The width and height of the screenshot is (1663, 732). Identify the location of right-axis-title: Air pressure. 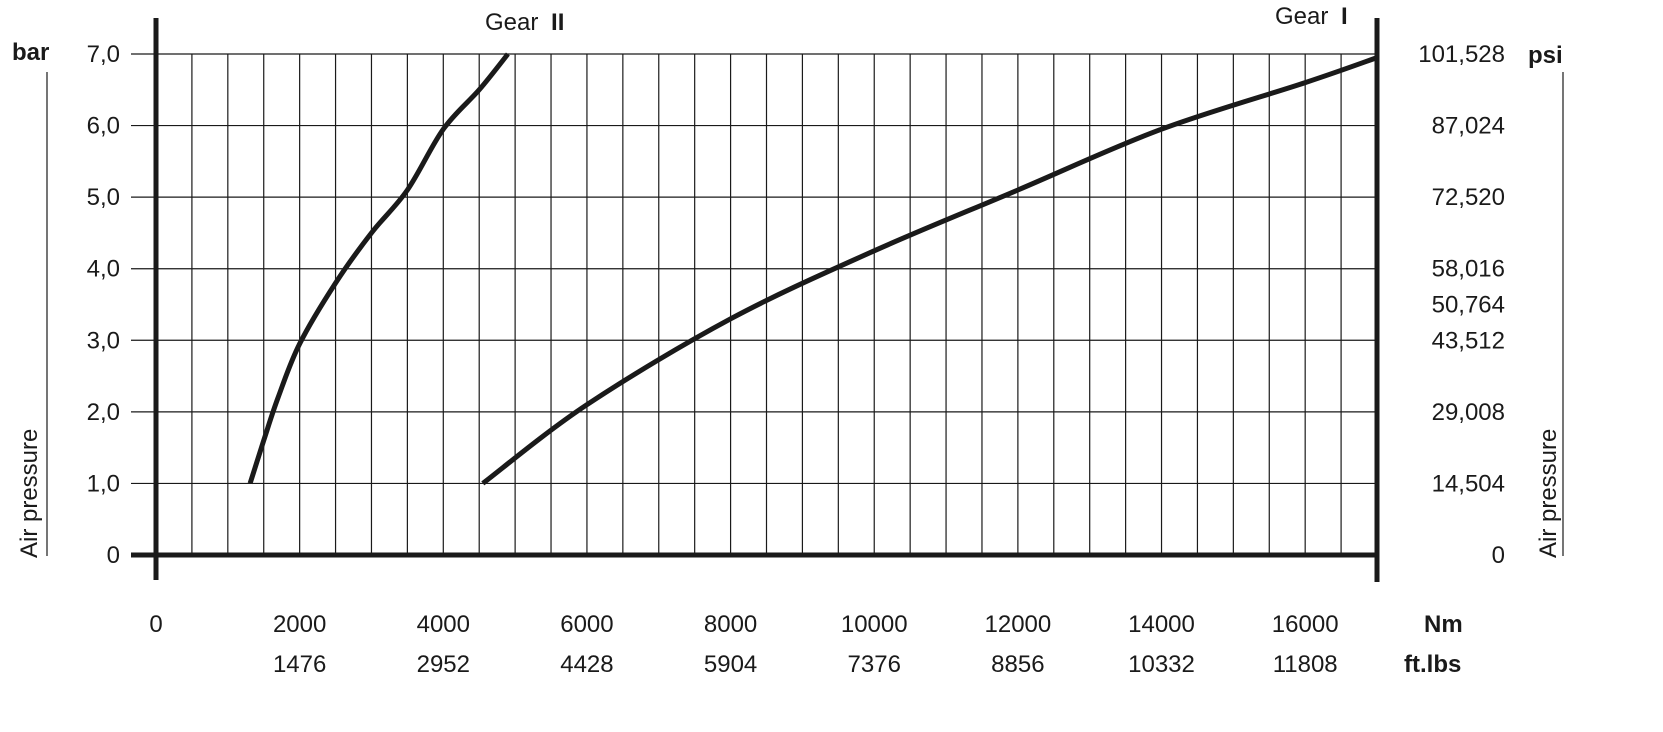
(1548, 493).